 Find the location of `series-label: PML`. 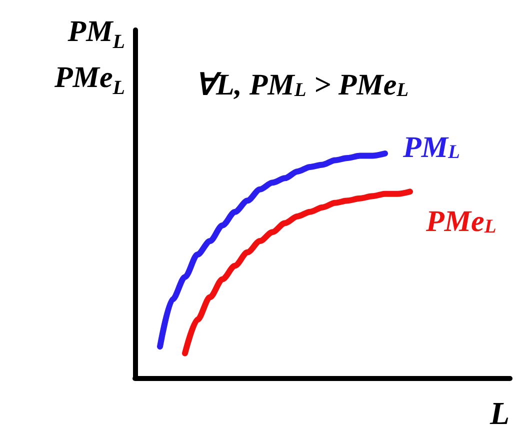

series-label: PML is located at coordinates (431, 147).